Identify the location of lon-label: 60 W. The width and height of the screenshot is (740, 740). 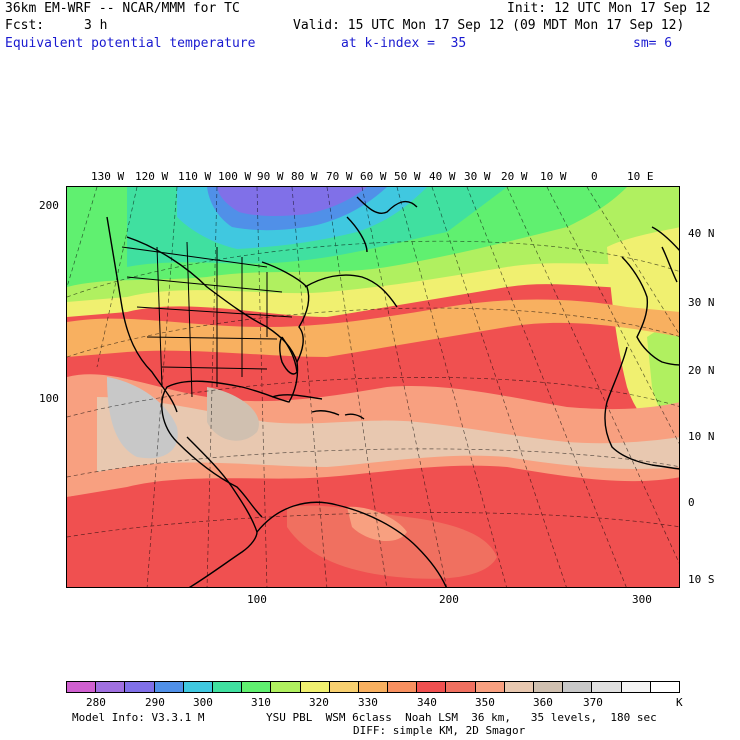
(373, 176).